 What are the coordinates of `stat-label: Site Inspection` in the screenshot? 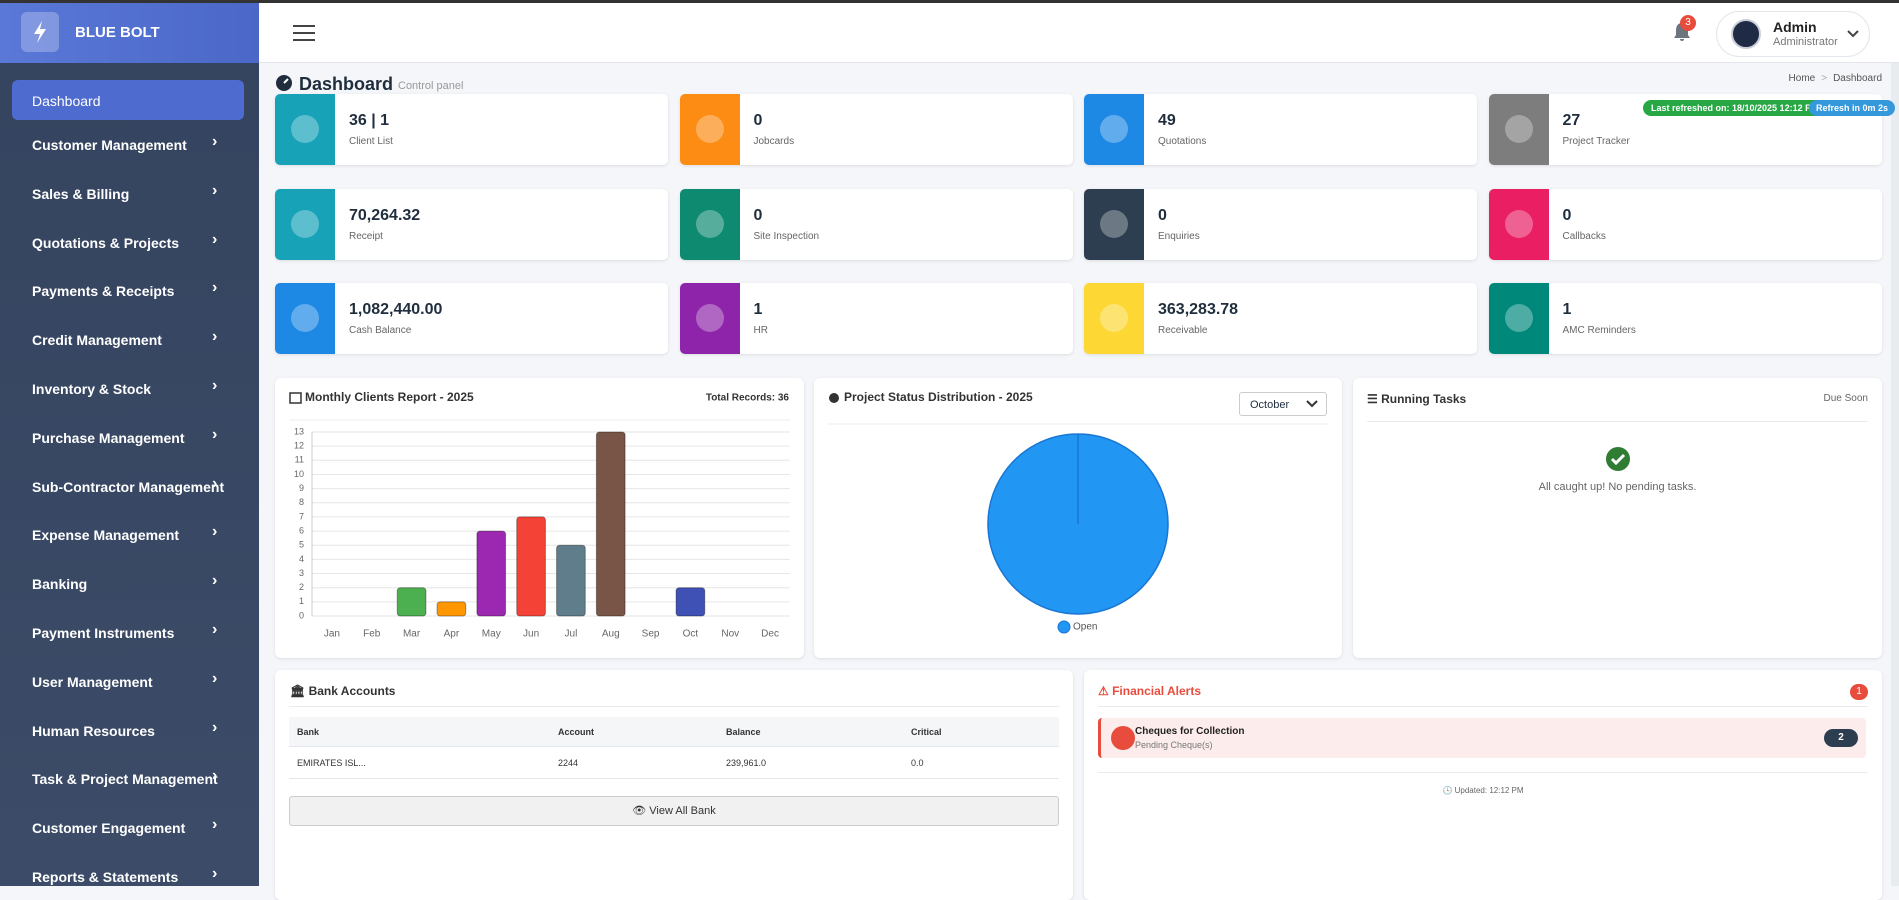 It's located at (786, 236).